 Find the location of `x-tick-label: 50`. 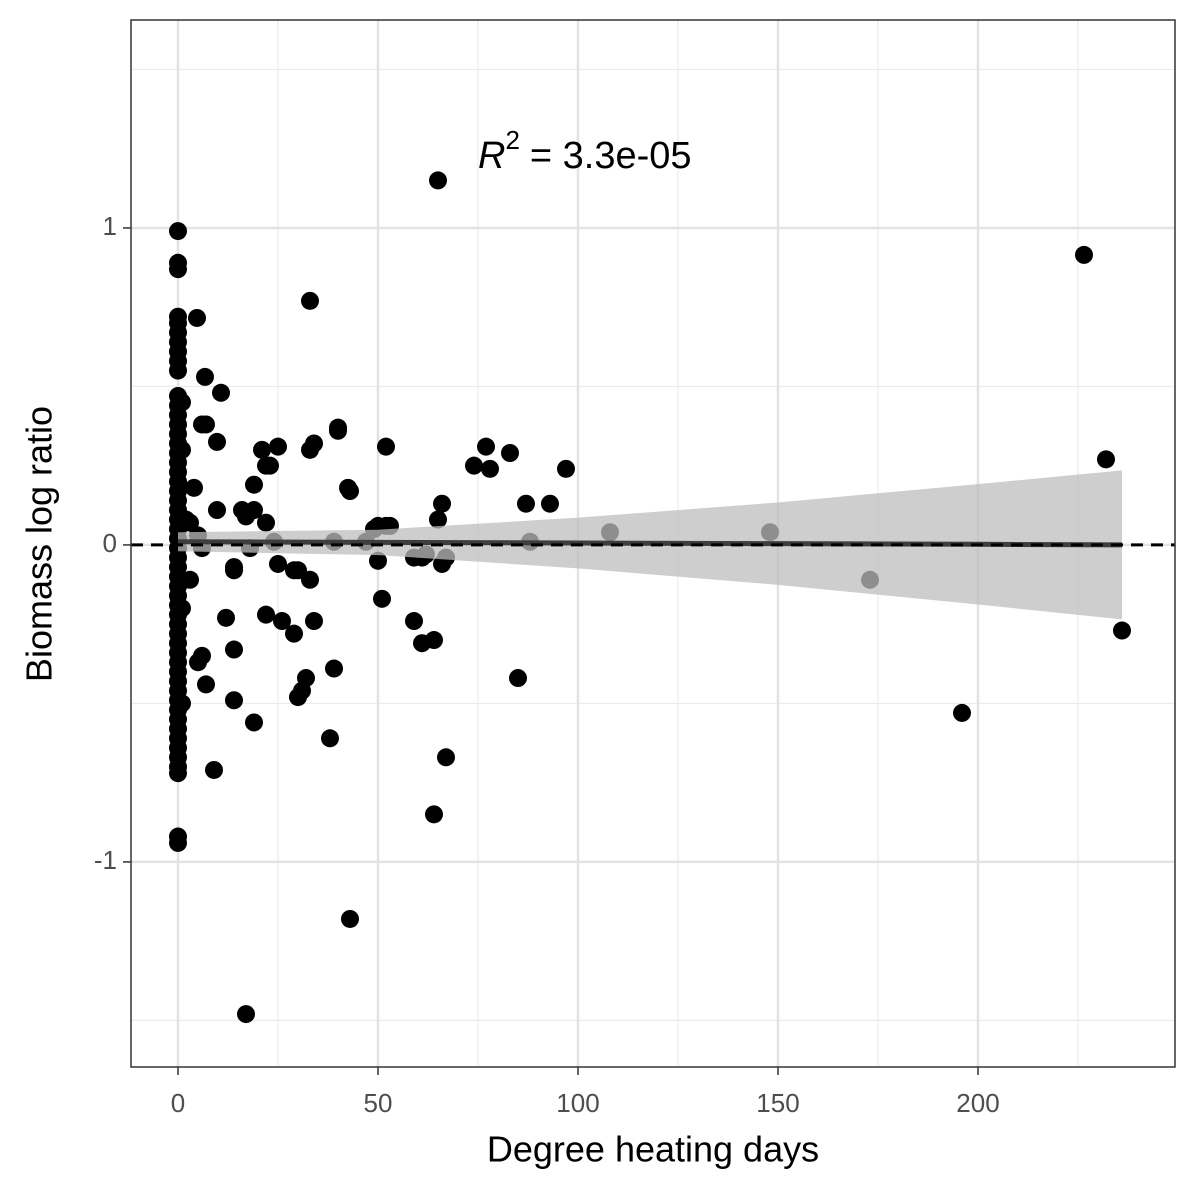

x-tick-label: 50 is located at coordinates (378, 1103).